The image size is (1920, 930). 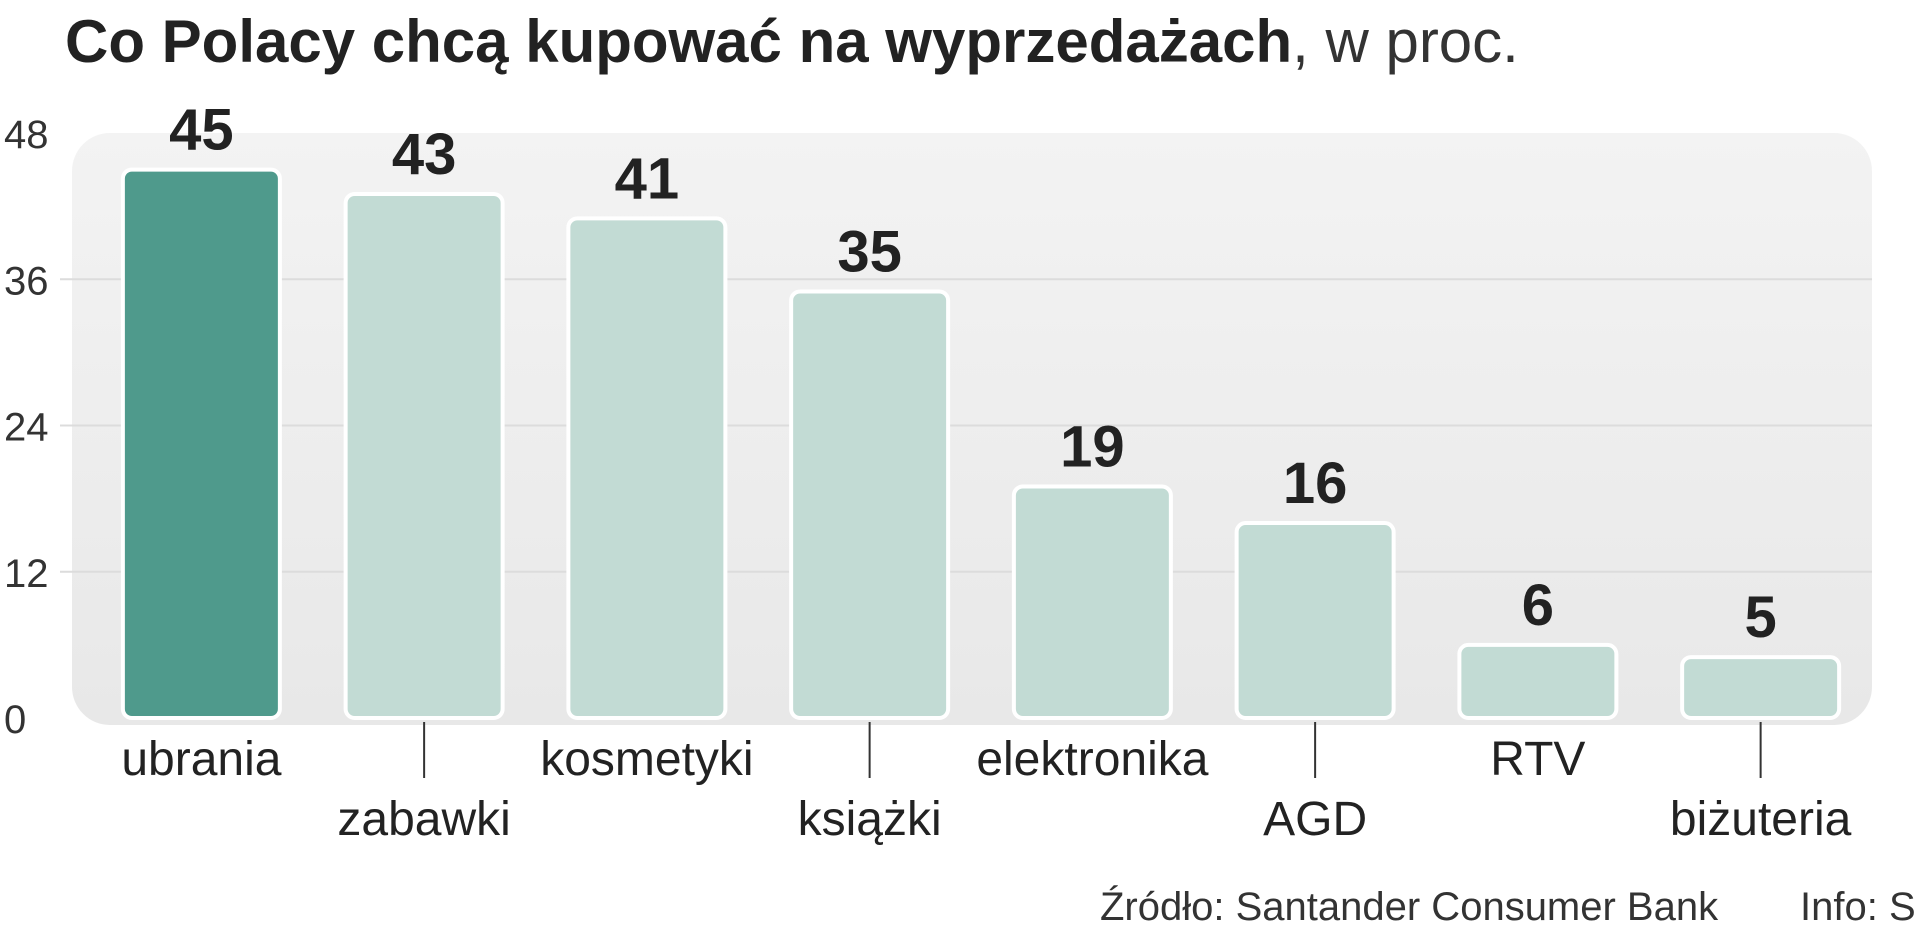 I want to click on chart-subtitle: , w proc., so click(x=1405, y=41).